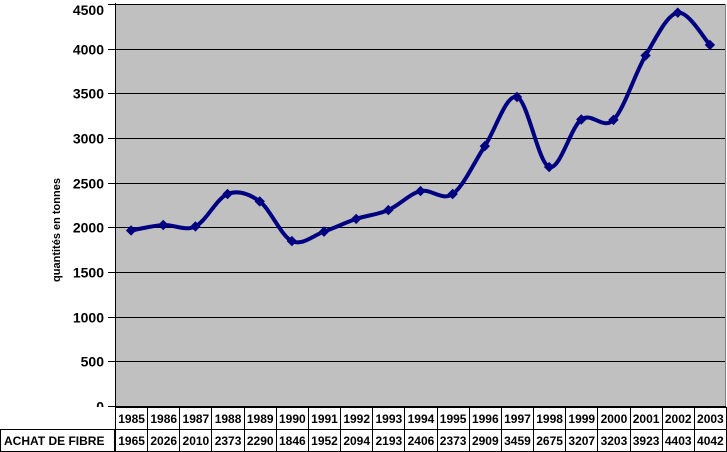 The width and height of the screenshot is (727, 452). What do you see at coordinates (57, 440) in the screenshot?
I see `series-row-label: ACHAT DE FIBRE` at bounding box center [57, 440].